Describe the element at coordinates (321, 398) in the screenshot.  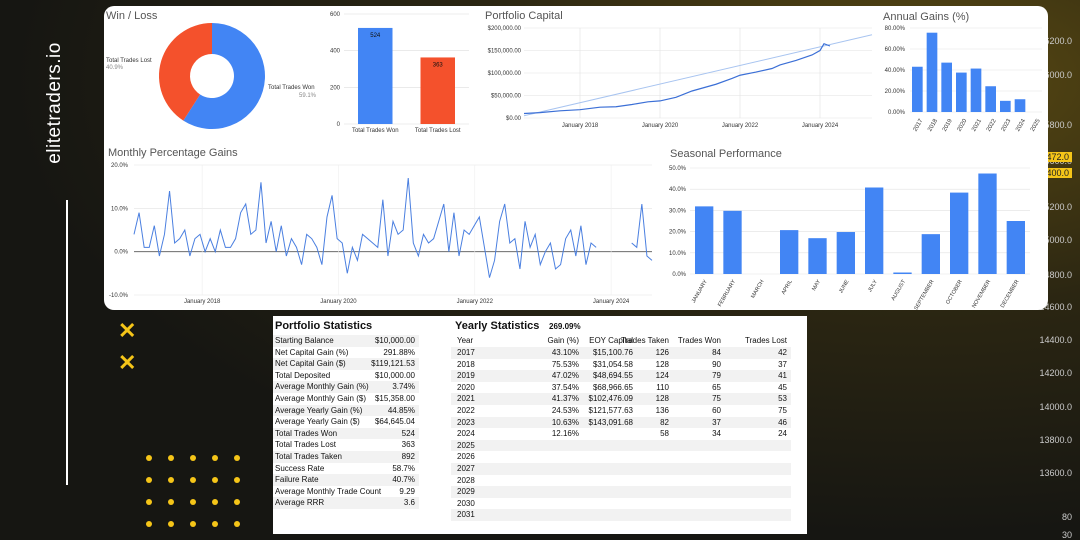
I see `stats-label: Average Monthly Gain ($)` at that location.